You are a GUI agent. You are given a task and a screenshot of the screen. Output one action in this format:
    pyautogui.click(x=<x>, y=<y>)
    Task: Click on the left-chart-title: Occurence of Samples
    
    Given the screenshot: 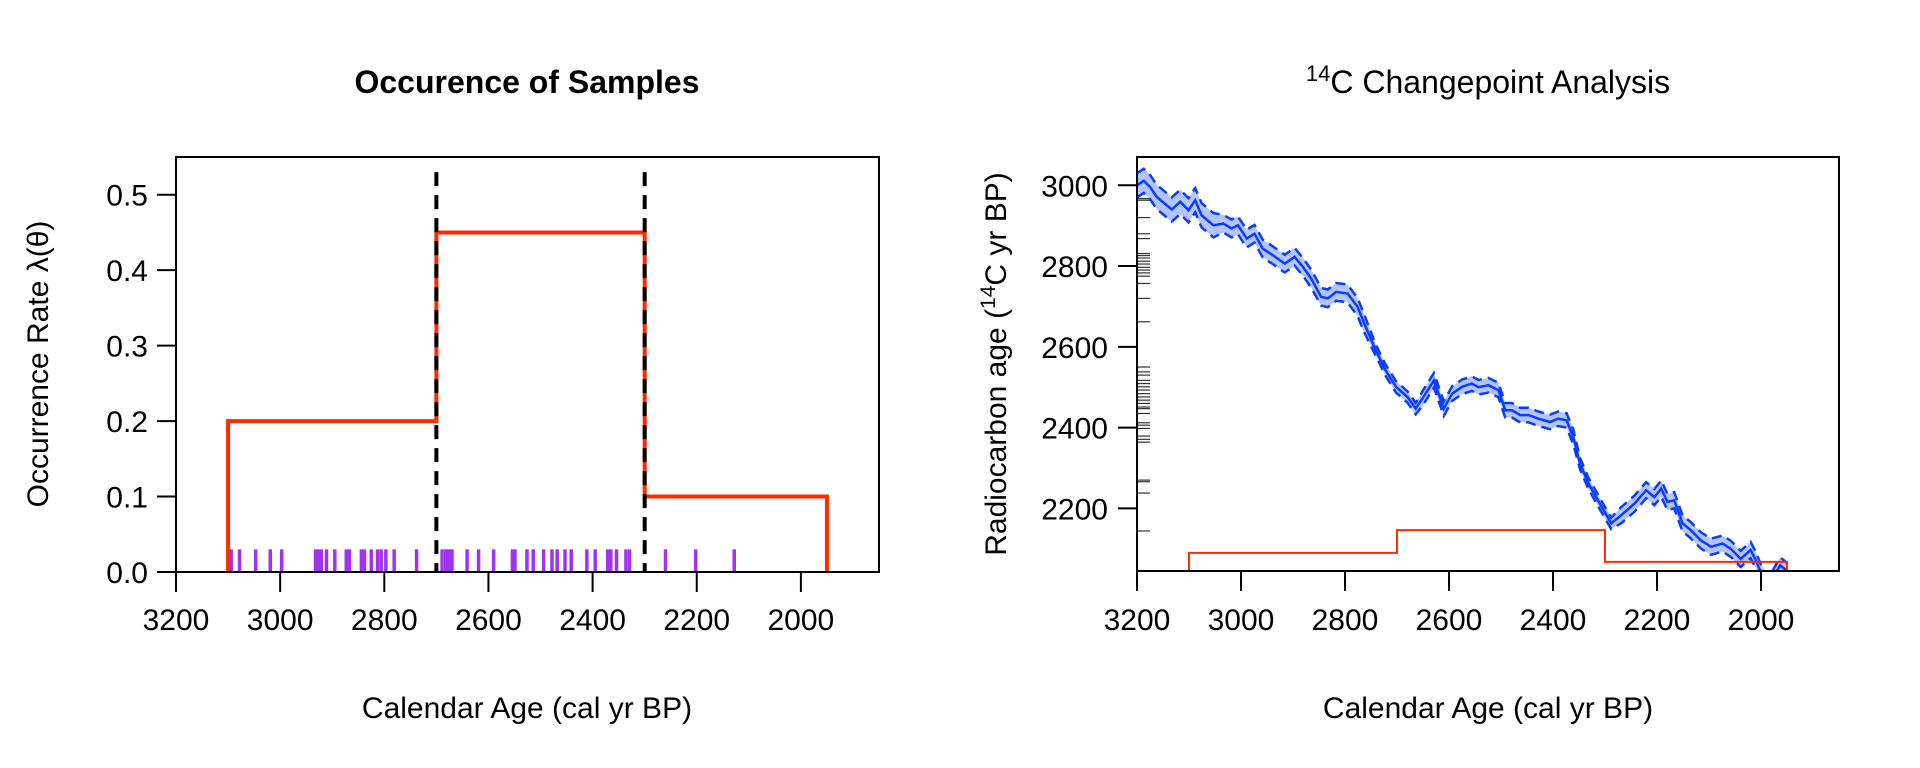 What is the action you would take?
    pyautogui.click(x=526, y=82)
    